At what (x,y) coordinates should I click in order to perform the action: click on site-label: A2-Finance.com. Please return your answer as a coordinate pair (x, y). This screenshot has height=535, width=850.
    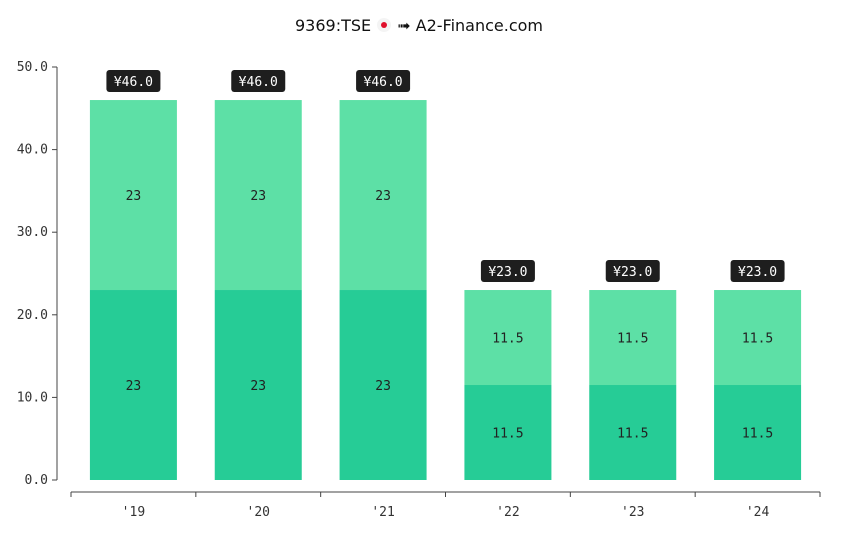
    Looking at the image, I should click on (479, 25).